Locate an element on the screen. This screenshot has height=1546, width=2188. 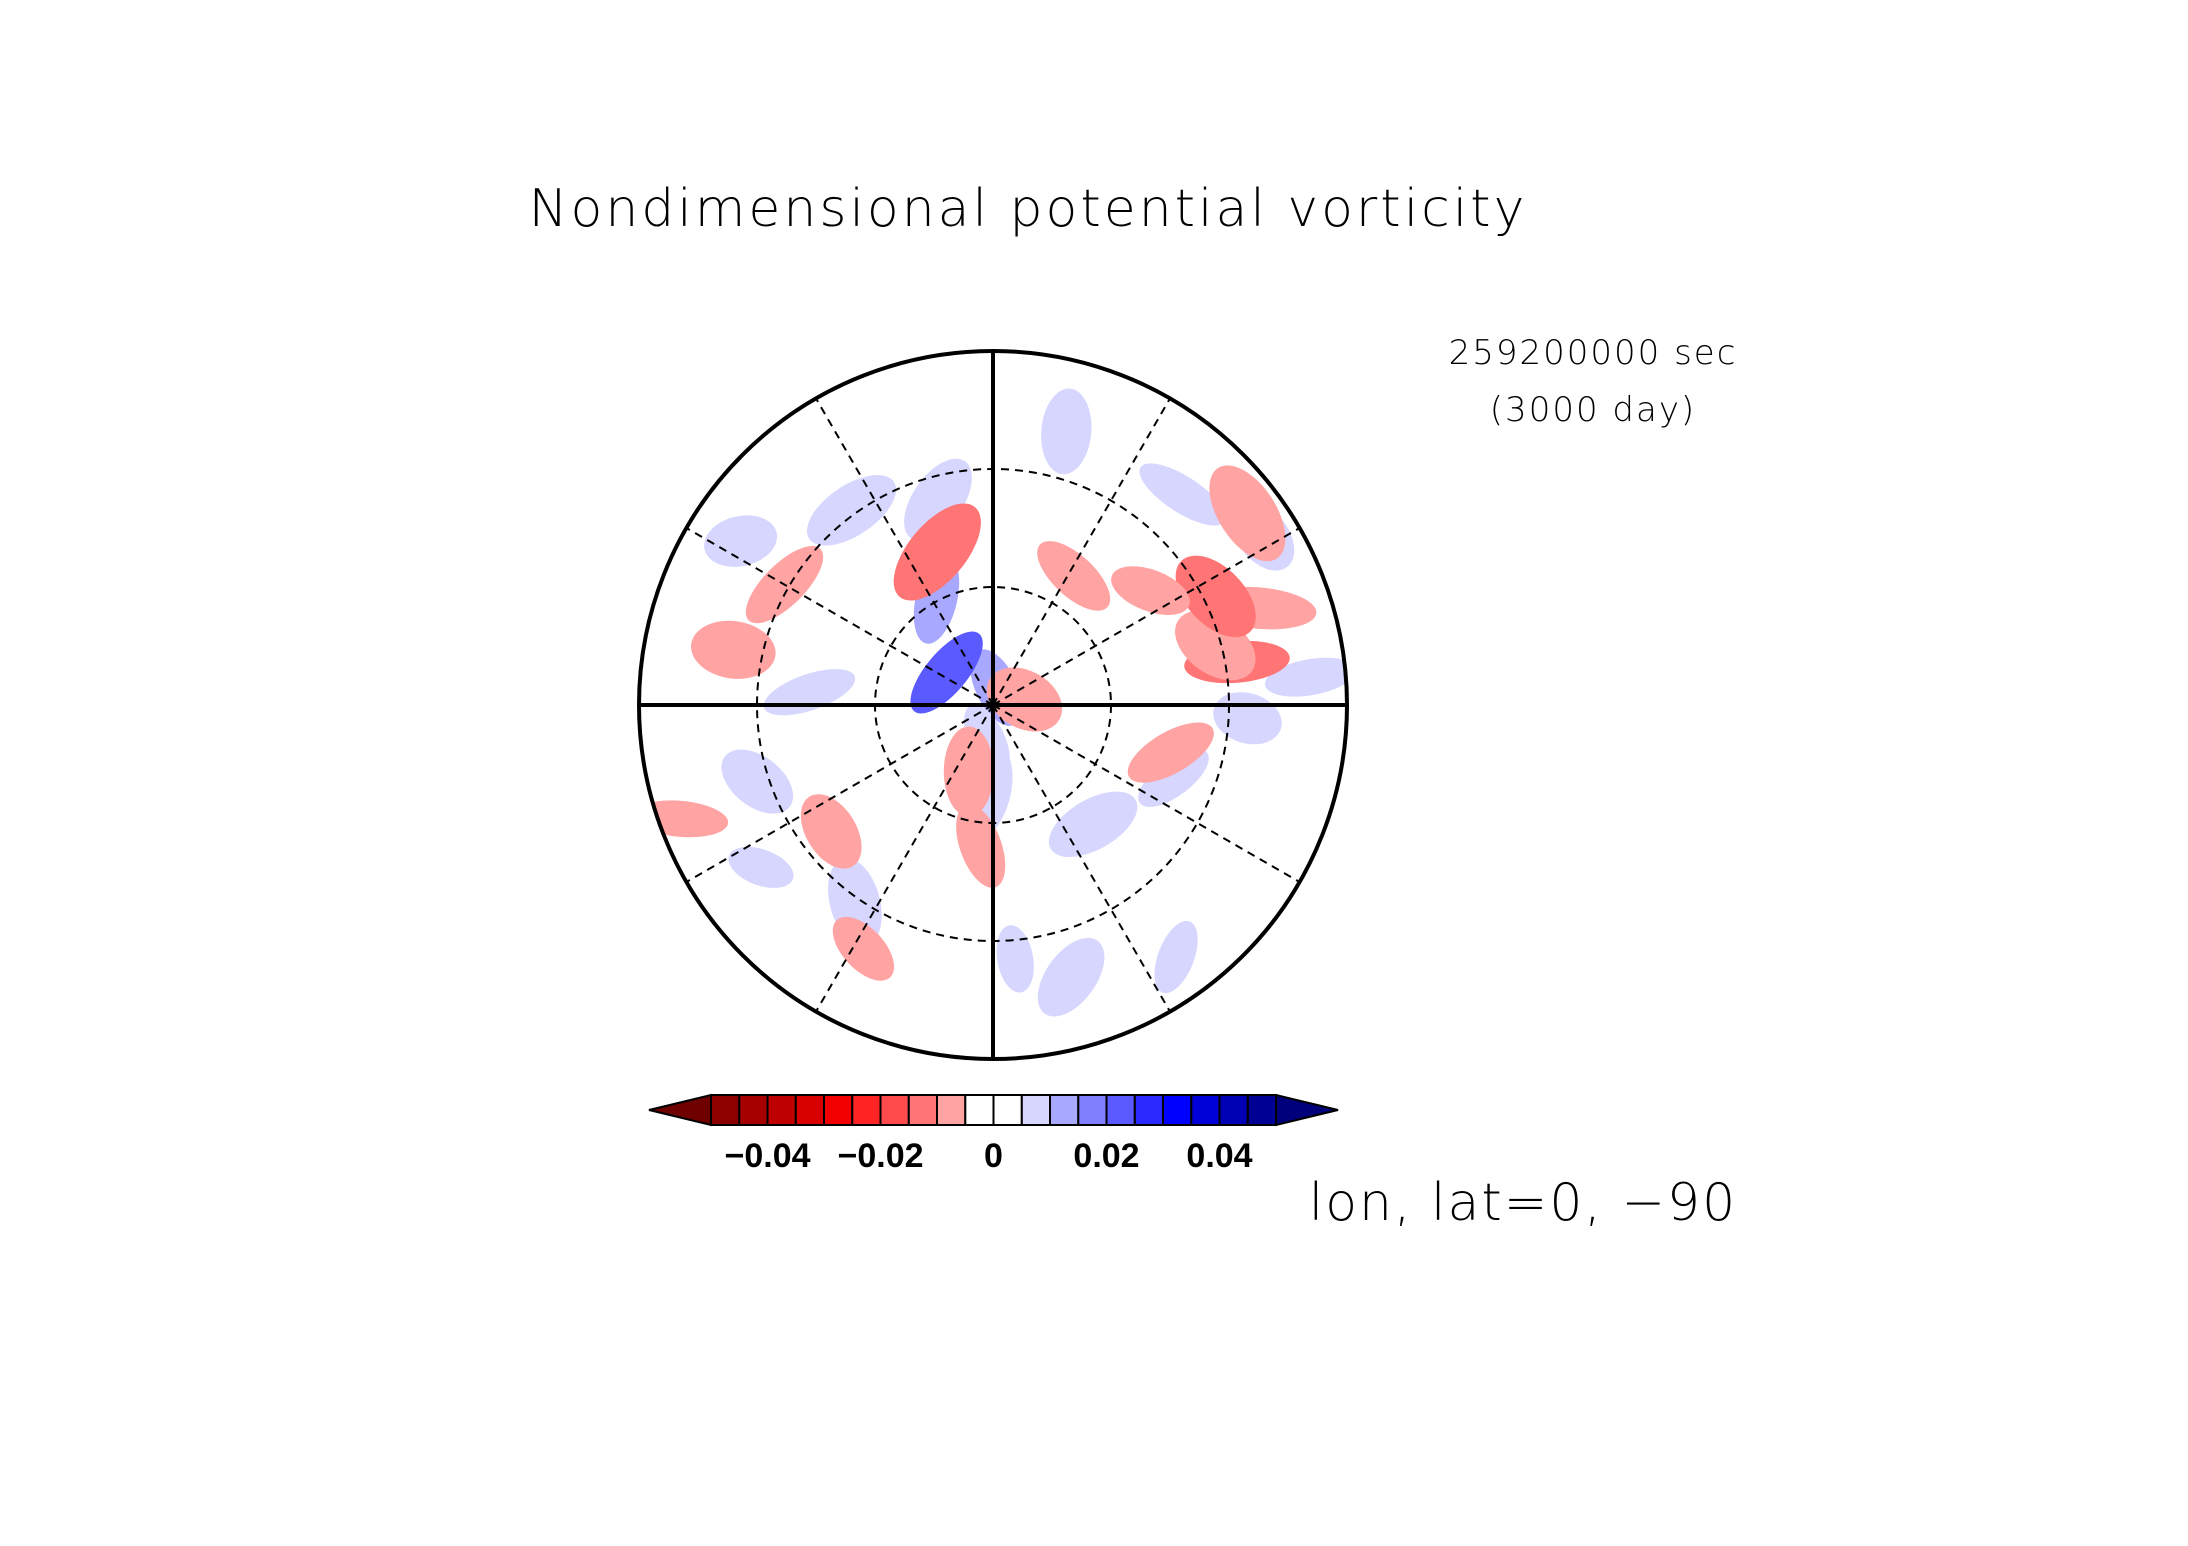
axis-label: lon, lat=0, −90 is located at coordinates (1523, 1203).